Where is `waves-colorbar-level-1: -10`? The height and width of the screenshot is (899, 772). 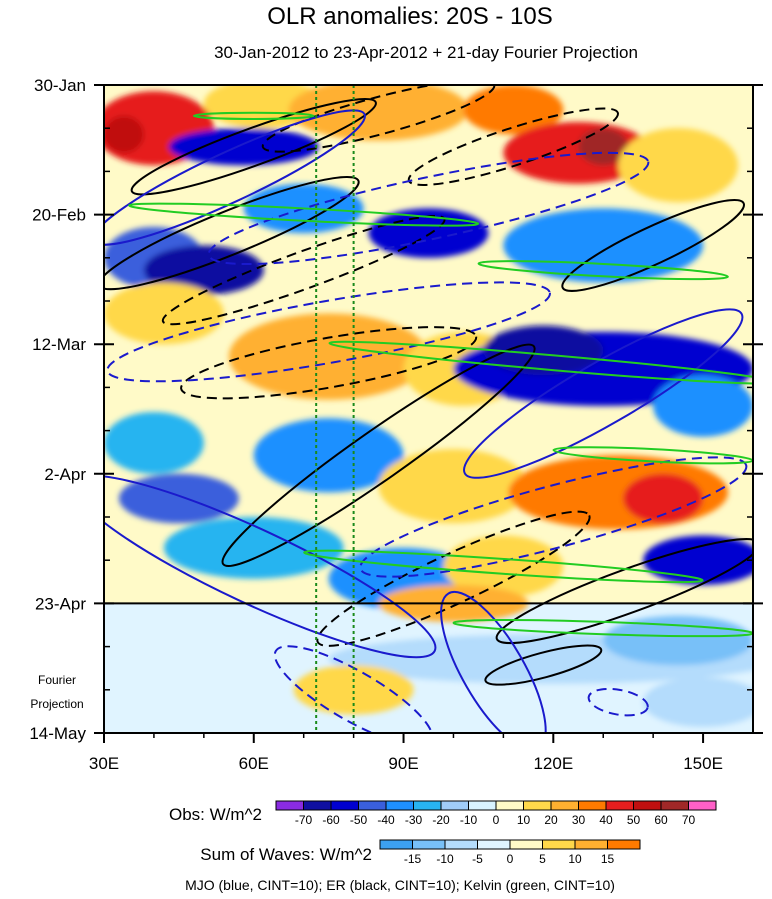 waves-colorbar-level-1: -10 is located at coordinates (445, 859).